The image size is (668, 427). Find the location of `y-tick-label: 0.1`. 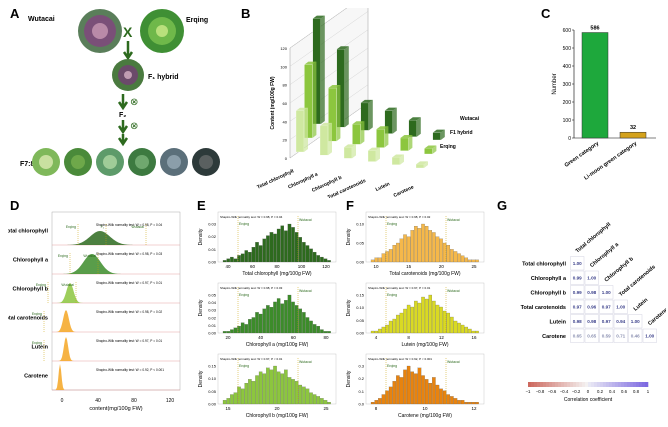

y-tick-label: 0.1 is located at coordinates (361, 391).